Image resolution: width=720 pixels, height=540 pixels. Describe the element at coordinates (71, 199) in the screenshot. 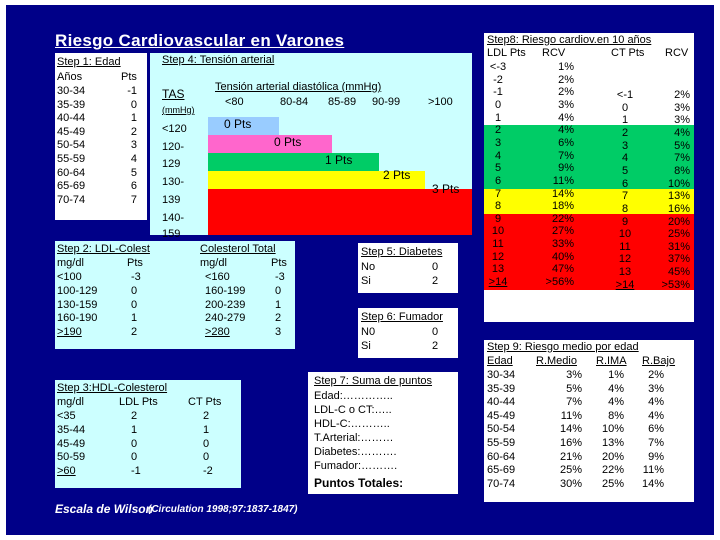

I see `step1-row-age: 70-74` at that location.